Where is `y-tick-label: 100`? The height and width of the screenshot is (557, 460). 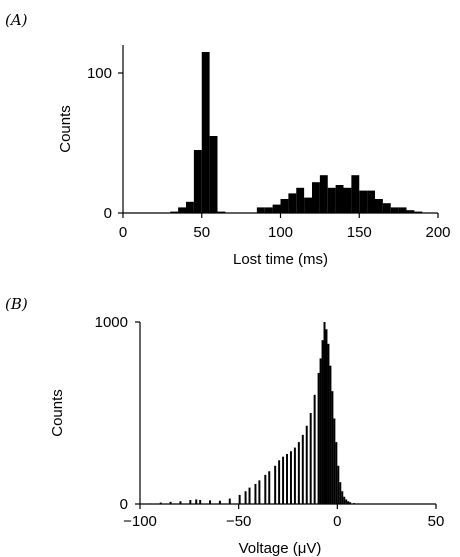
y-tick-label: 100 is located at coordinates (99, 73).